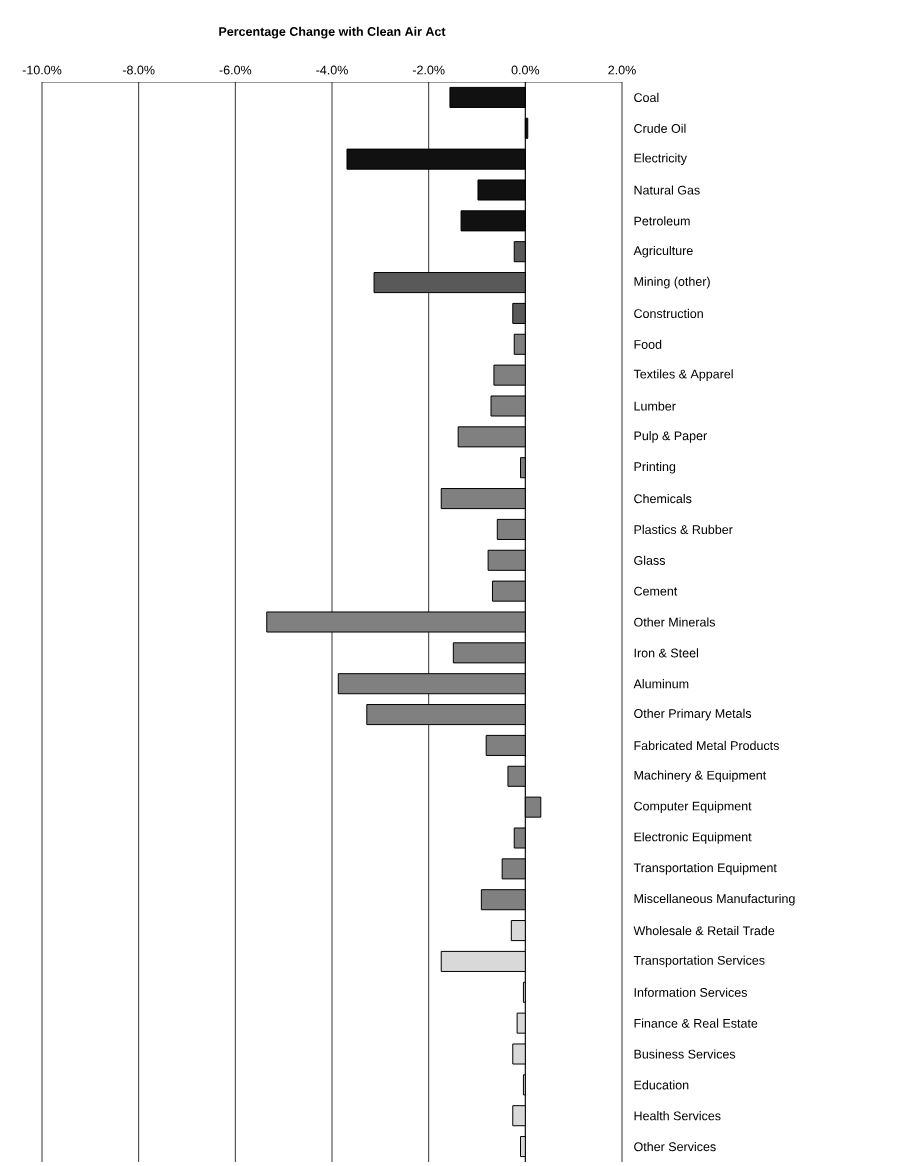  I want to click on y-tick-label: Chemicals, so click(663, 498).